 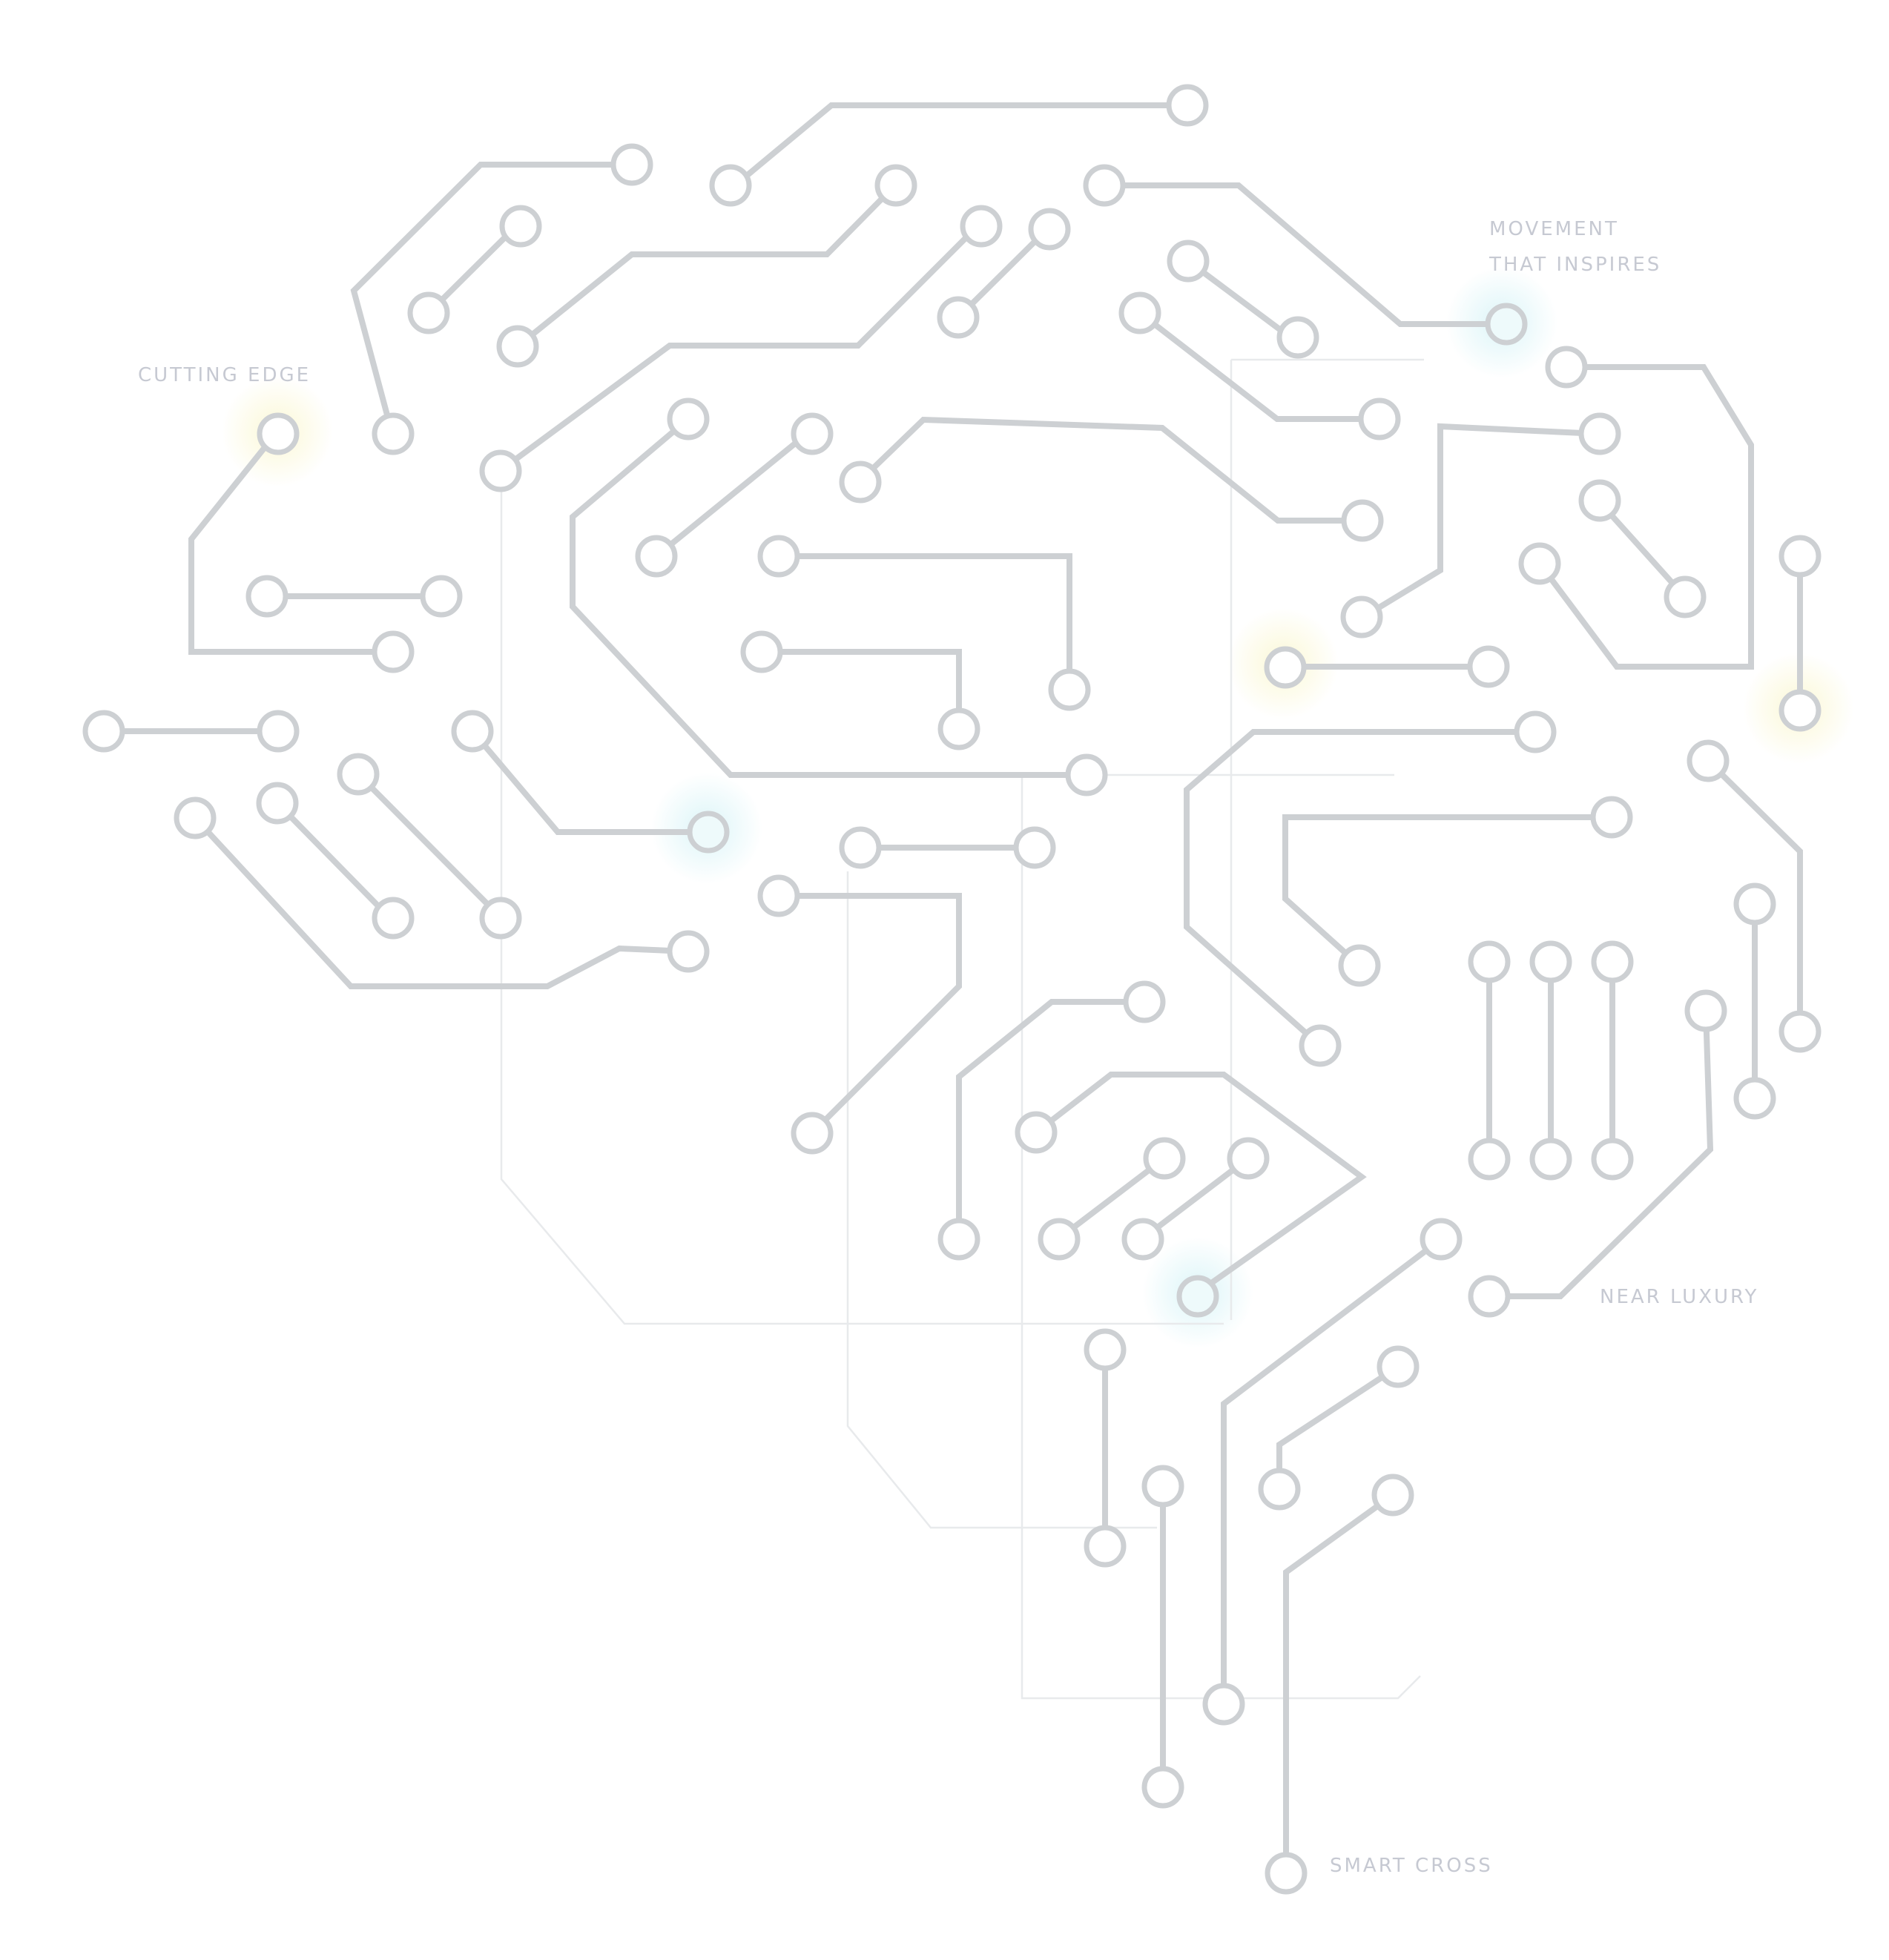 I want to click on label-cutting-edge-text: CUTTING EDGE, so click(x=224, y=375).